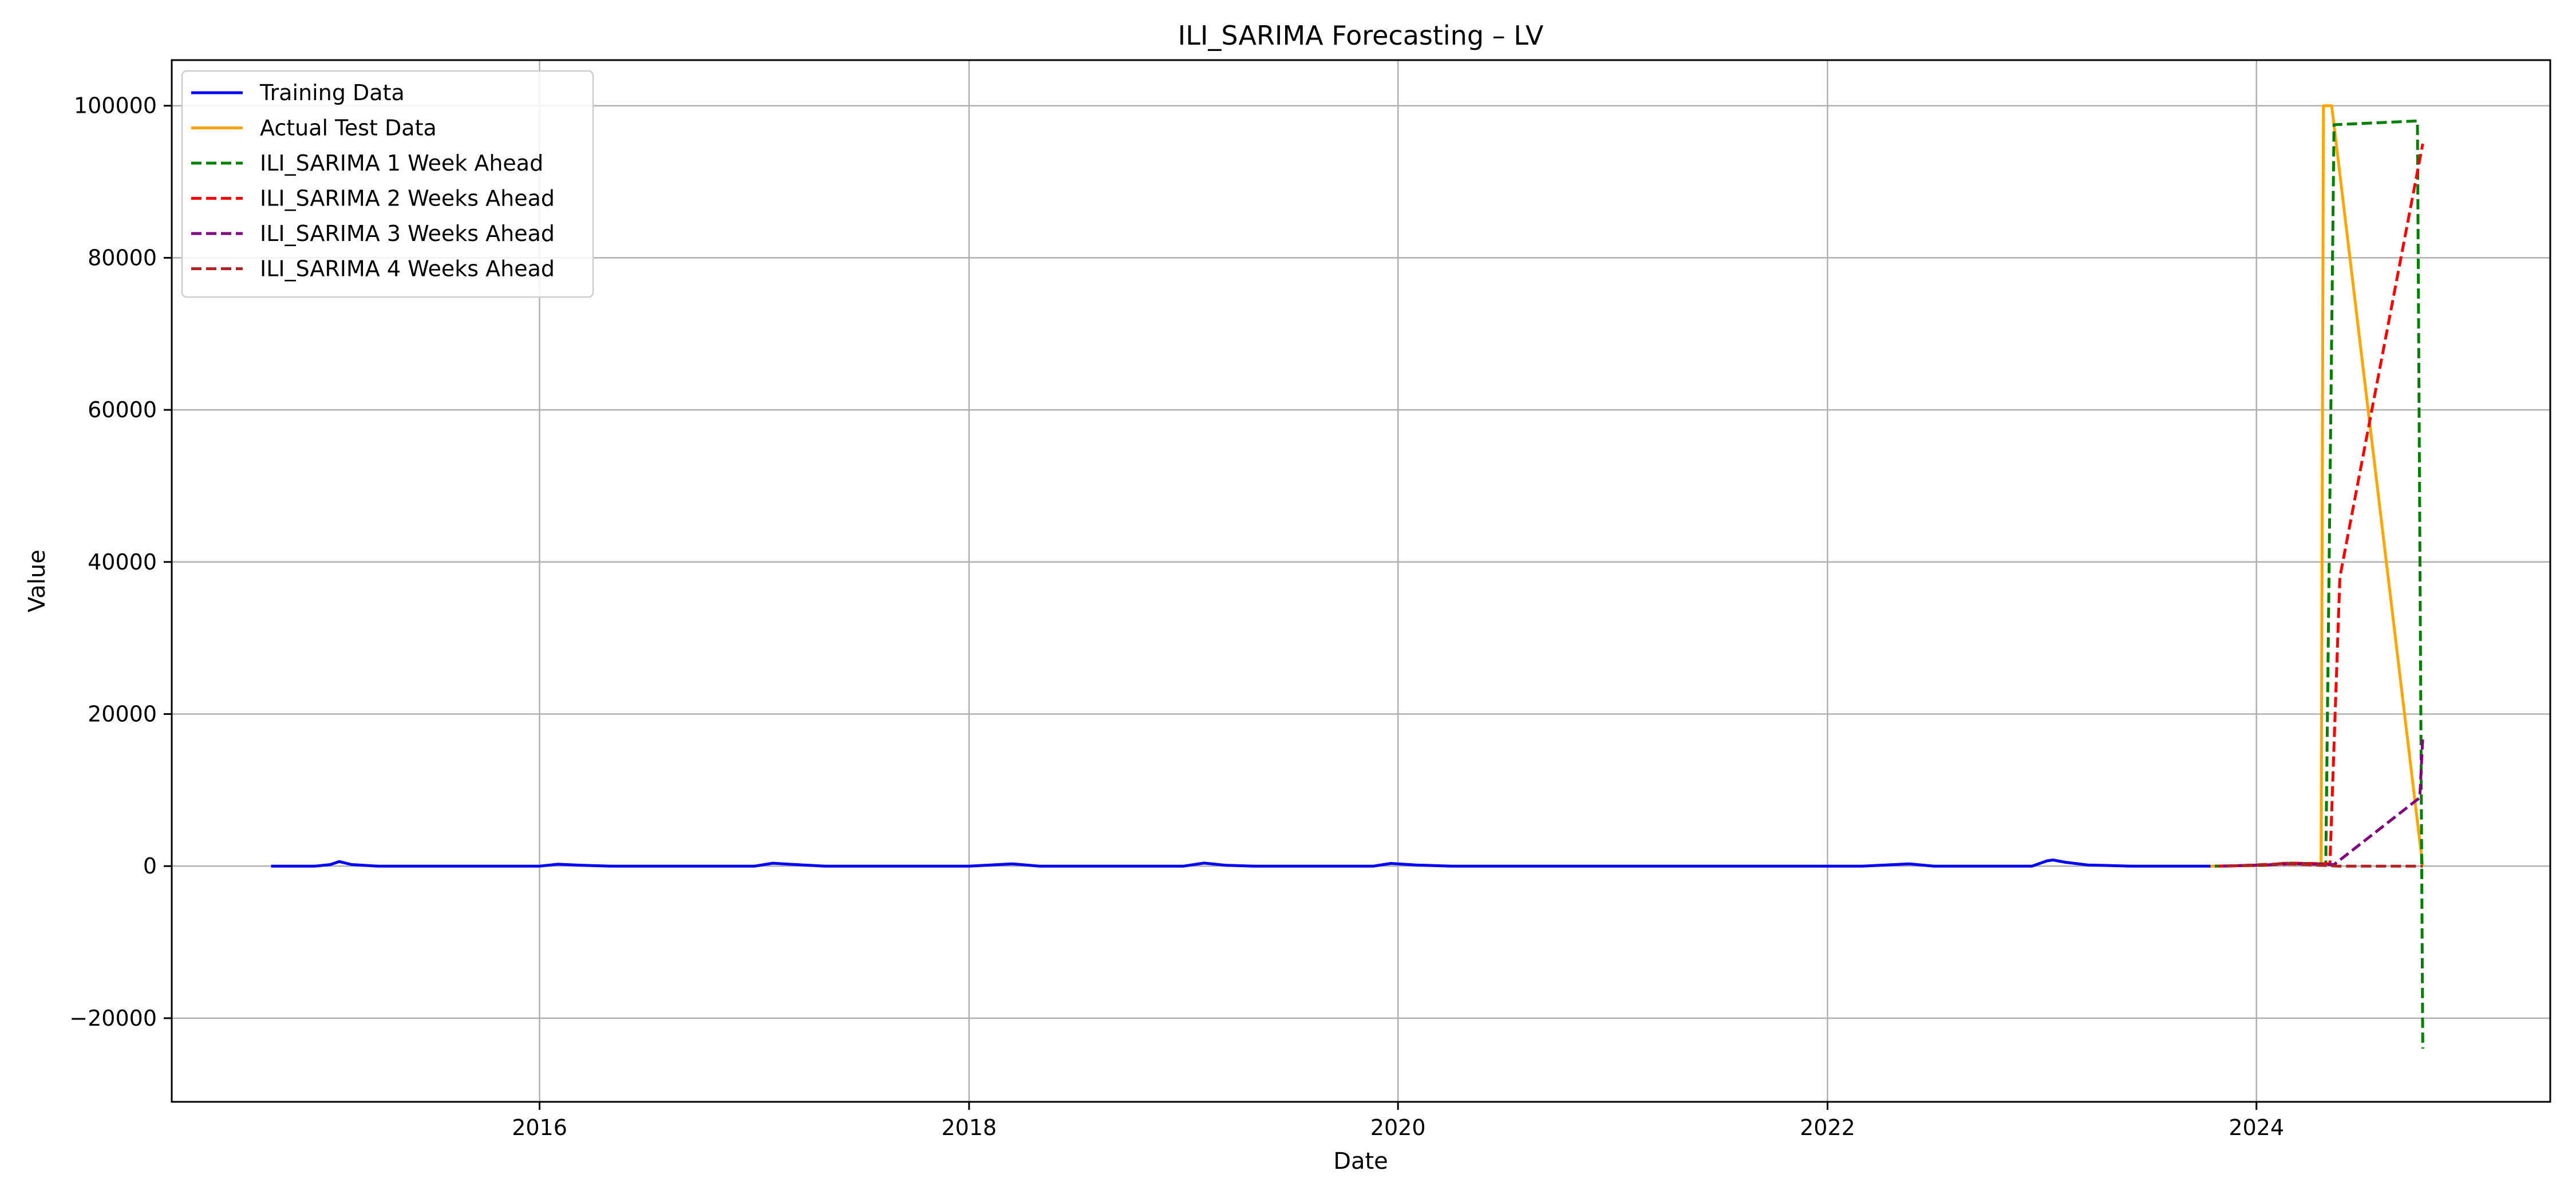 The width and height of the screenshot is (2576, 1202). What do you see at coordinates (1361, 35) in the screenshot?
I see `chart-title: ILI_SARIMA Forecasting – LV` at bounding box center [1361, 35].